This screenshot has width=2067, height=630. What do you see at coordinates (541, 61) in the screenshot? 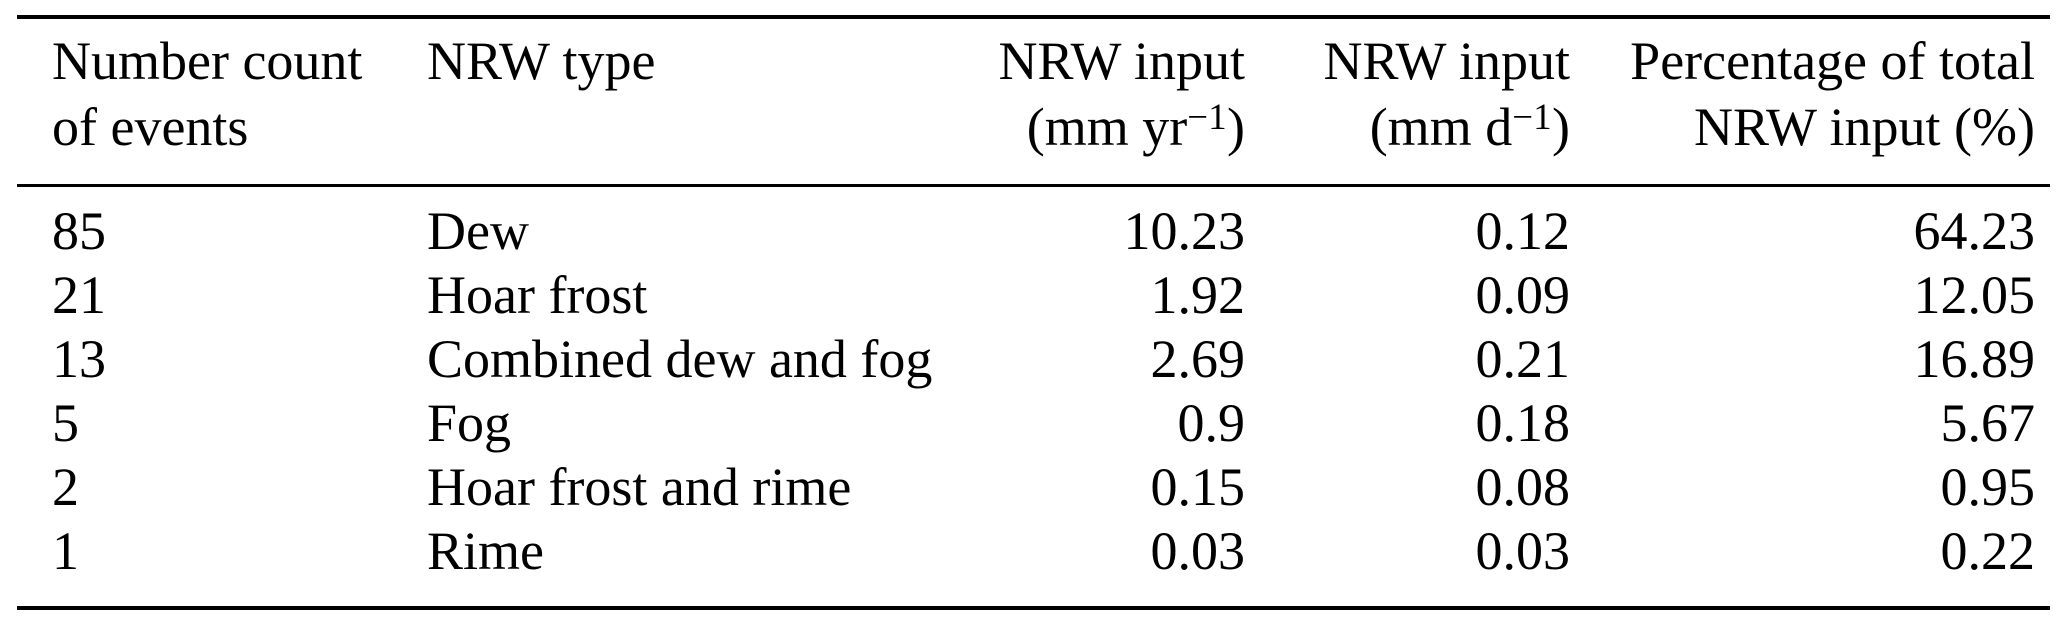
I see `header-line1: NRW type` at bounding box center [541, 61].